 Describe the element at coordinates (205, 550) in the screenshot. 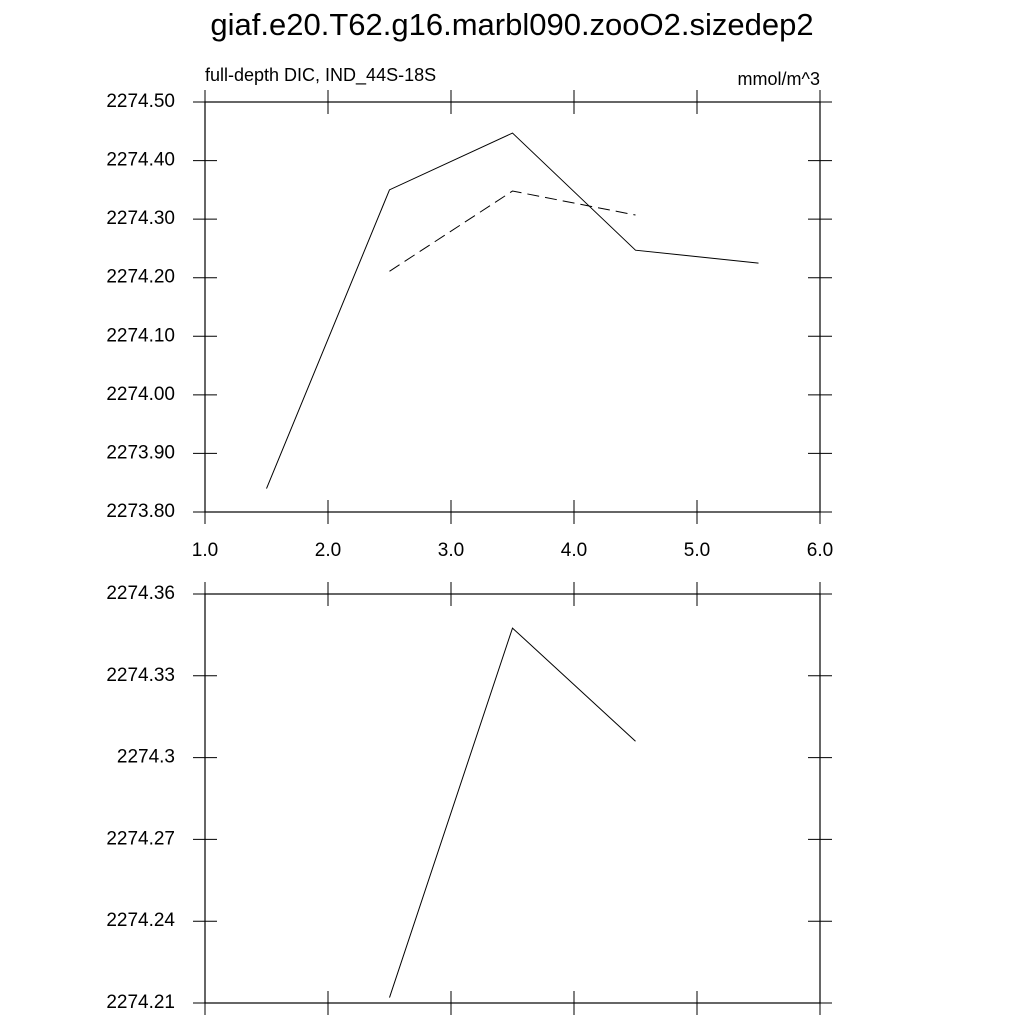

I see `x-tick-label: 1.0` at that location.